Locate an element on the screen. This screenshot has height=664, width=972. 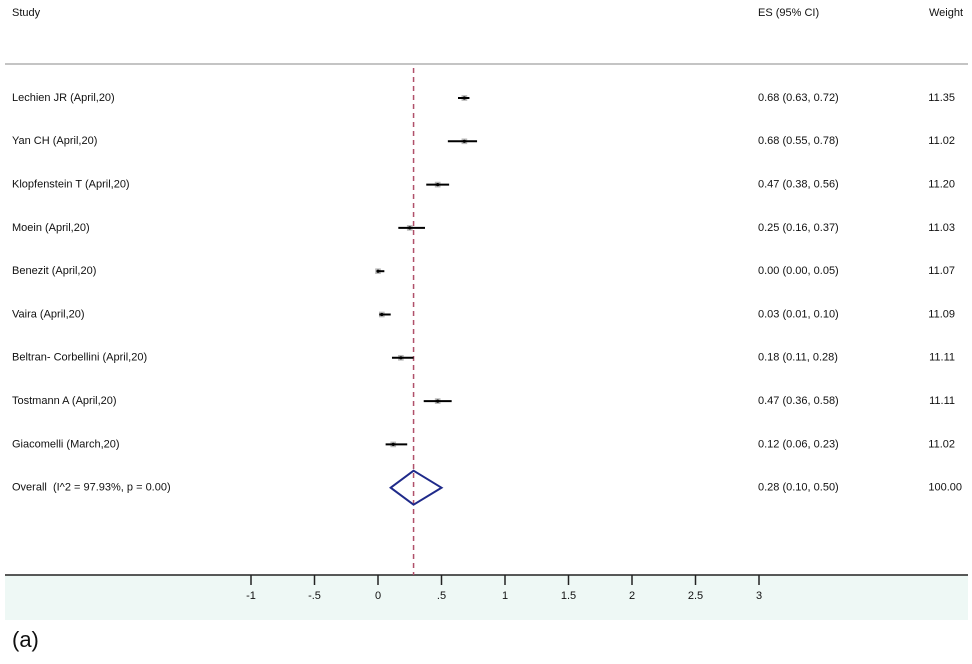
es-label: 0.00 (0.00, 0.05) is located at coordinates (798, 271).